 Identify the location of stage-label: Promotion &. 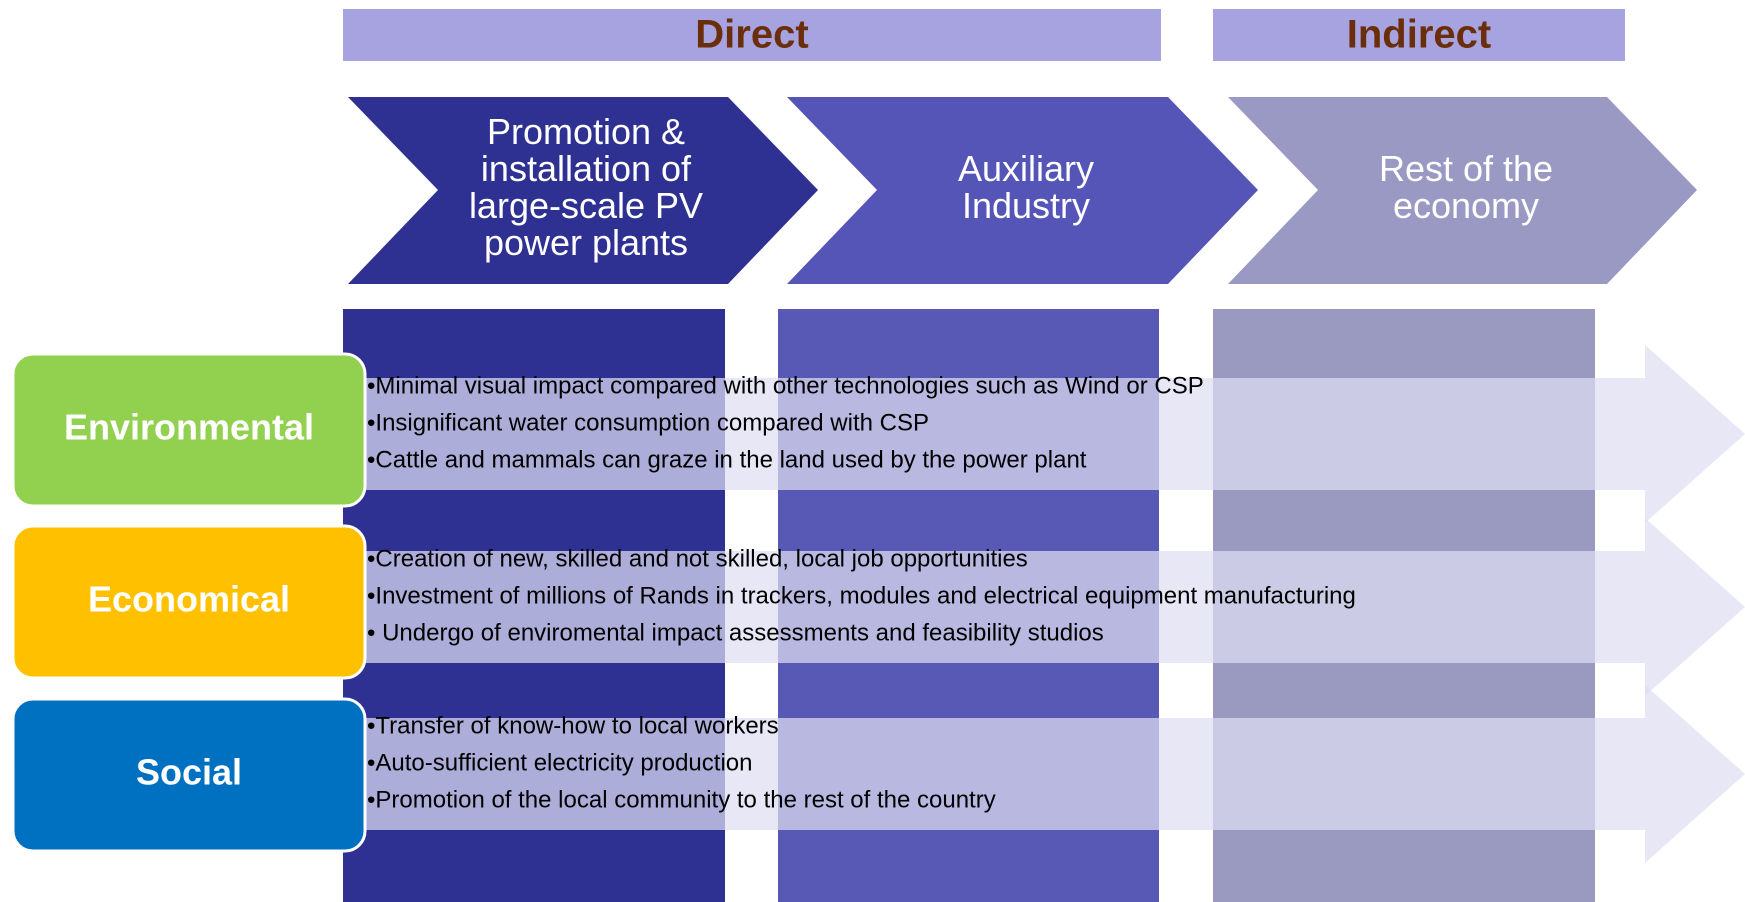
(586, 131).